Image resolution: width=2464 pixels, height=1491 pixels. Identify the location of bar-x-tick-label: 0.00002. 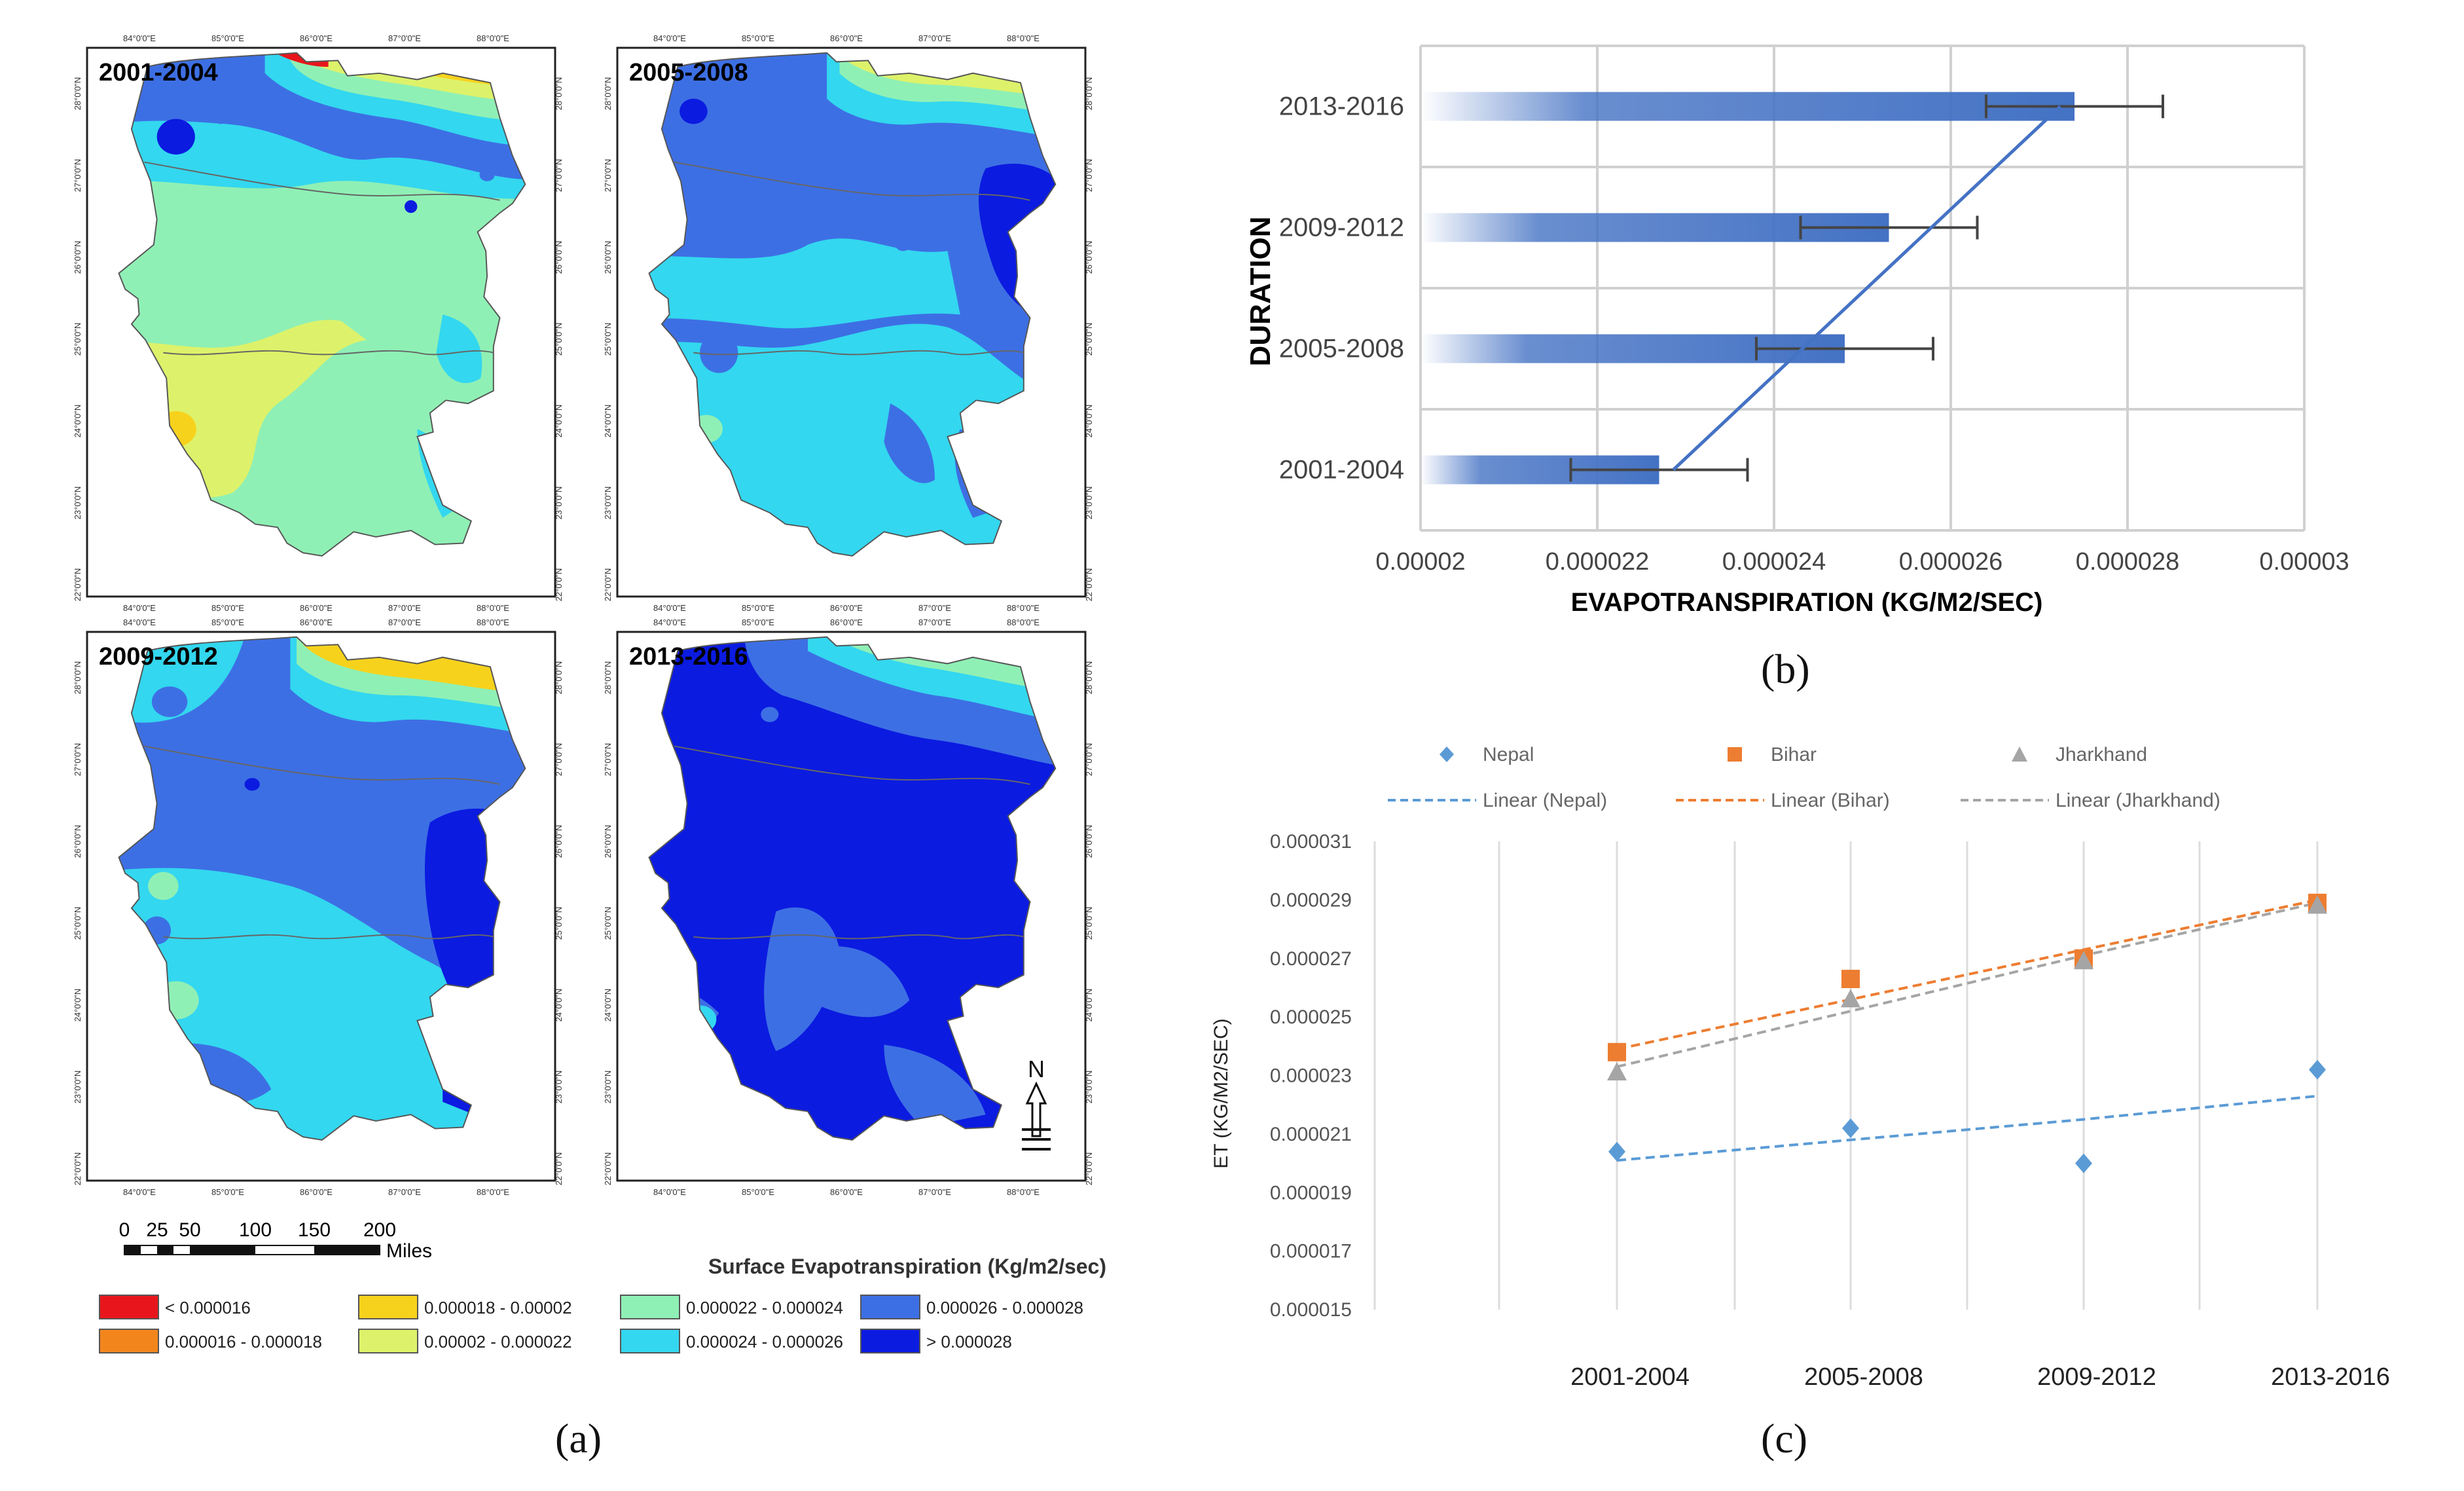
(1420, 562).